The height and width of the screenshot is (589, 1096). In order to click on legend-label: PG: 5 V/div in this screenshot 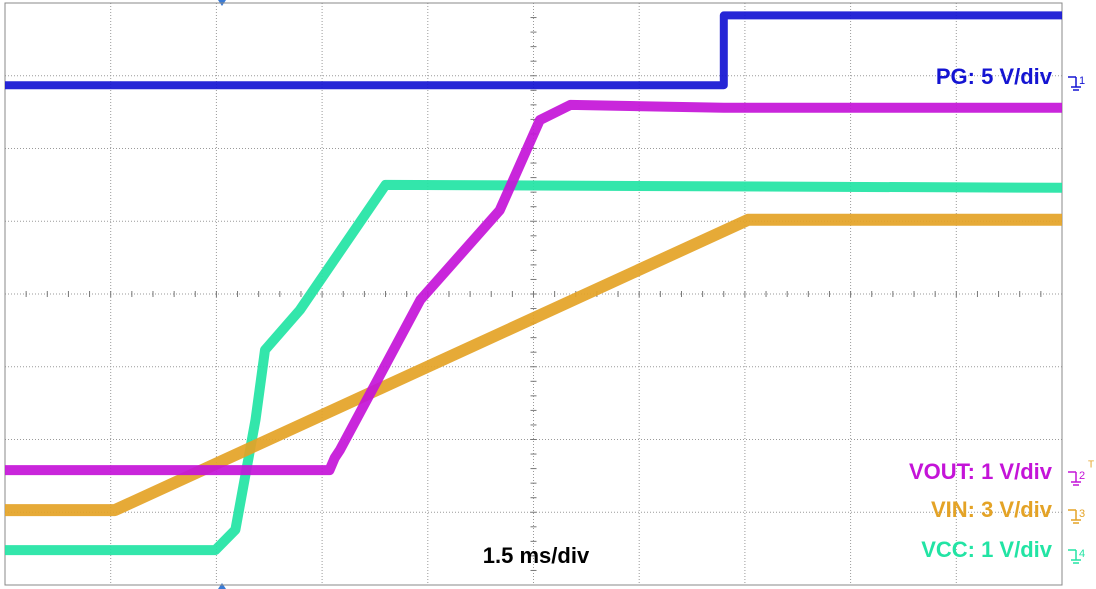, I will do `click(994, 76)`.